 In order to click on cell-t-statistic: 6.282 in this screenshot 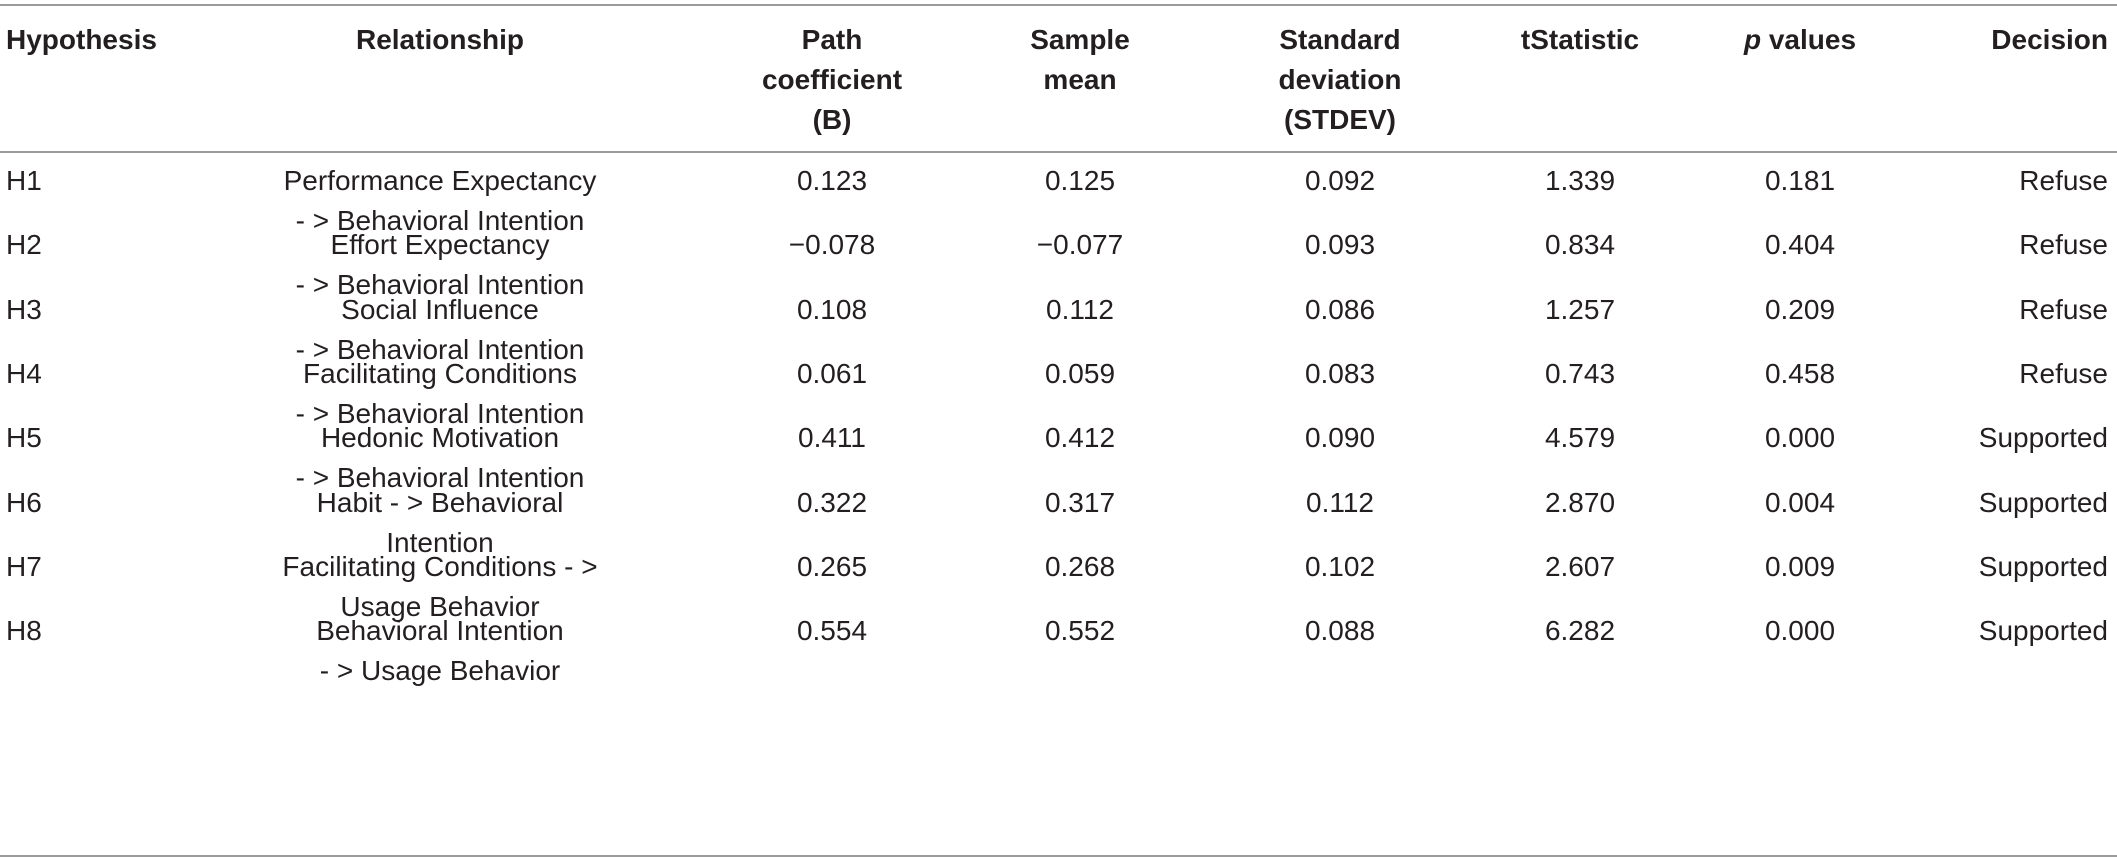, I will do `click(1580, 630)`.